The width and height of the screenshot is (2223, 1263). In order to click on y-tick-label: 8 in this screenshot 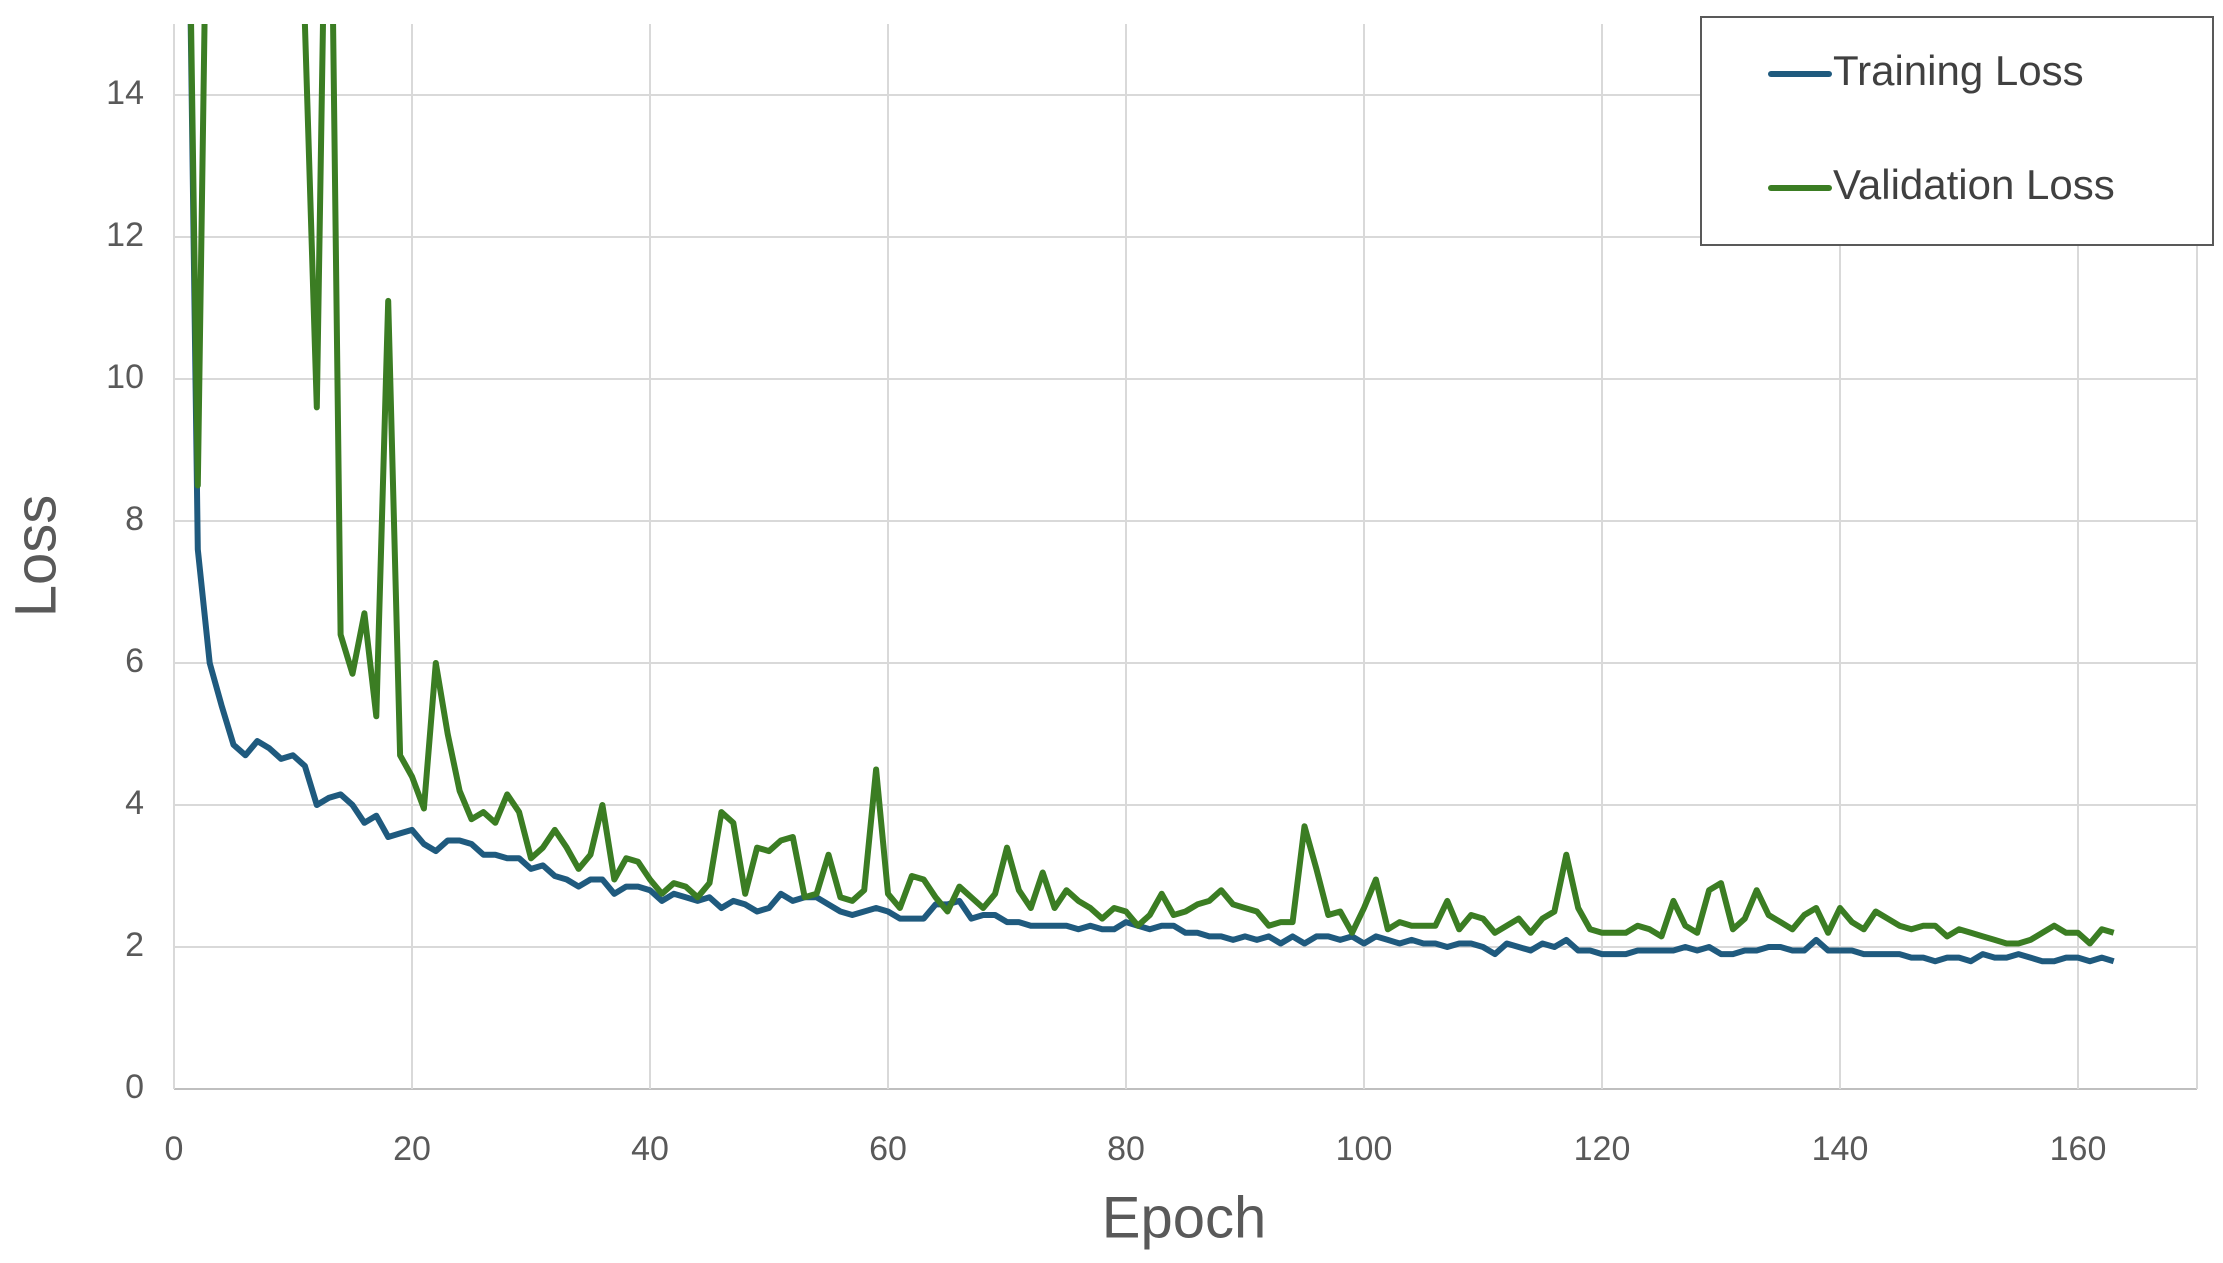, I will do `click(134, 519)`.